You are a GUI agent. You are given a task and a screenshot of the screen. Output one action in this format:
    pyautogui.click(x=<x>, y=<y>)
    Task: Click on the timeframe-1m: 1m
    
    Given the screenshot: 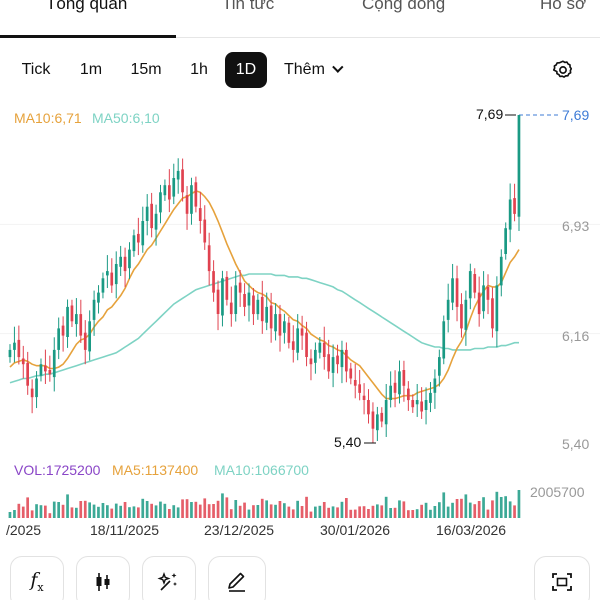 What is the action you would take?
    pyautogui.click(x=91, y=69)
    